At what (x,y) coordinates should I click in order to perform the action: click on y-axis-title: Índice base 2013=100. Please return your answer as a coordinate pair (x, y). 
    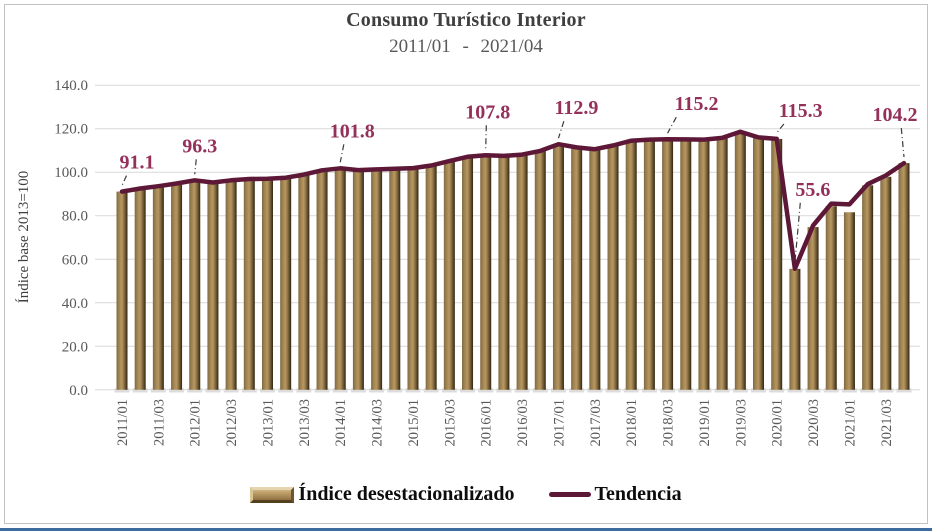
    Looking at the image, I should click on (23, 237).